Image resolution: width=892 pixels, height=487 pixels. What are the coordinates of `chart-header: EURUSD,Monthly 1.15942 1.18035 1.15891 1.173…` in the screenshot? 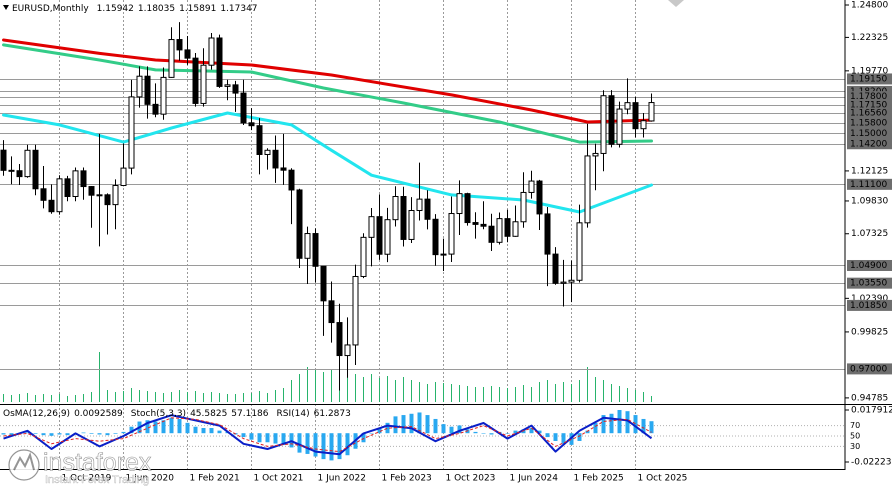 It's located at (135, 9).